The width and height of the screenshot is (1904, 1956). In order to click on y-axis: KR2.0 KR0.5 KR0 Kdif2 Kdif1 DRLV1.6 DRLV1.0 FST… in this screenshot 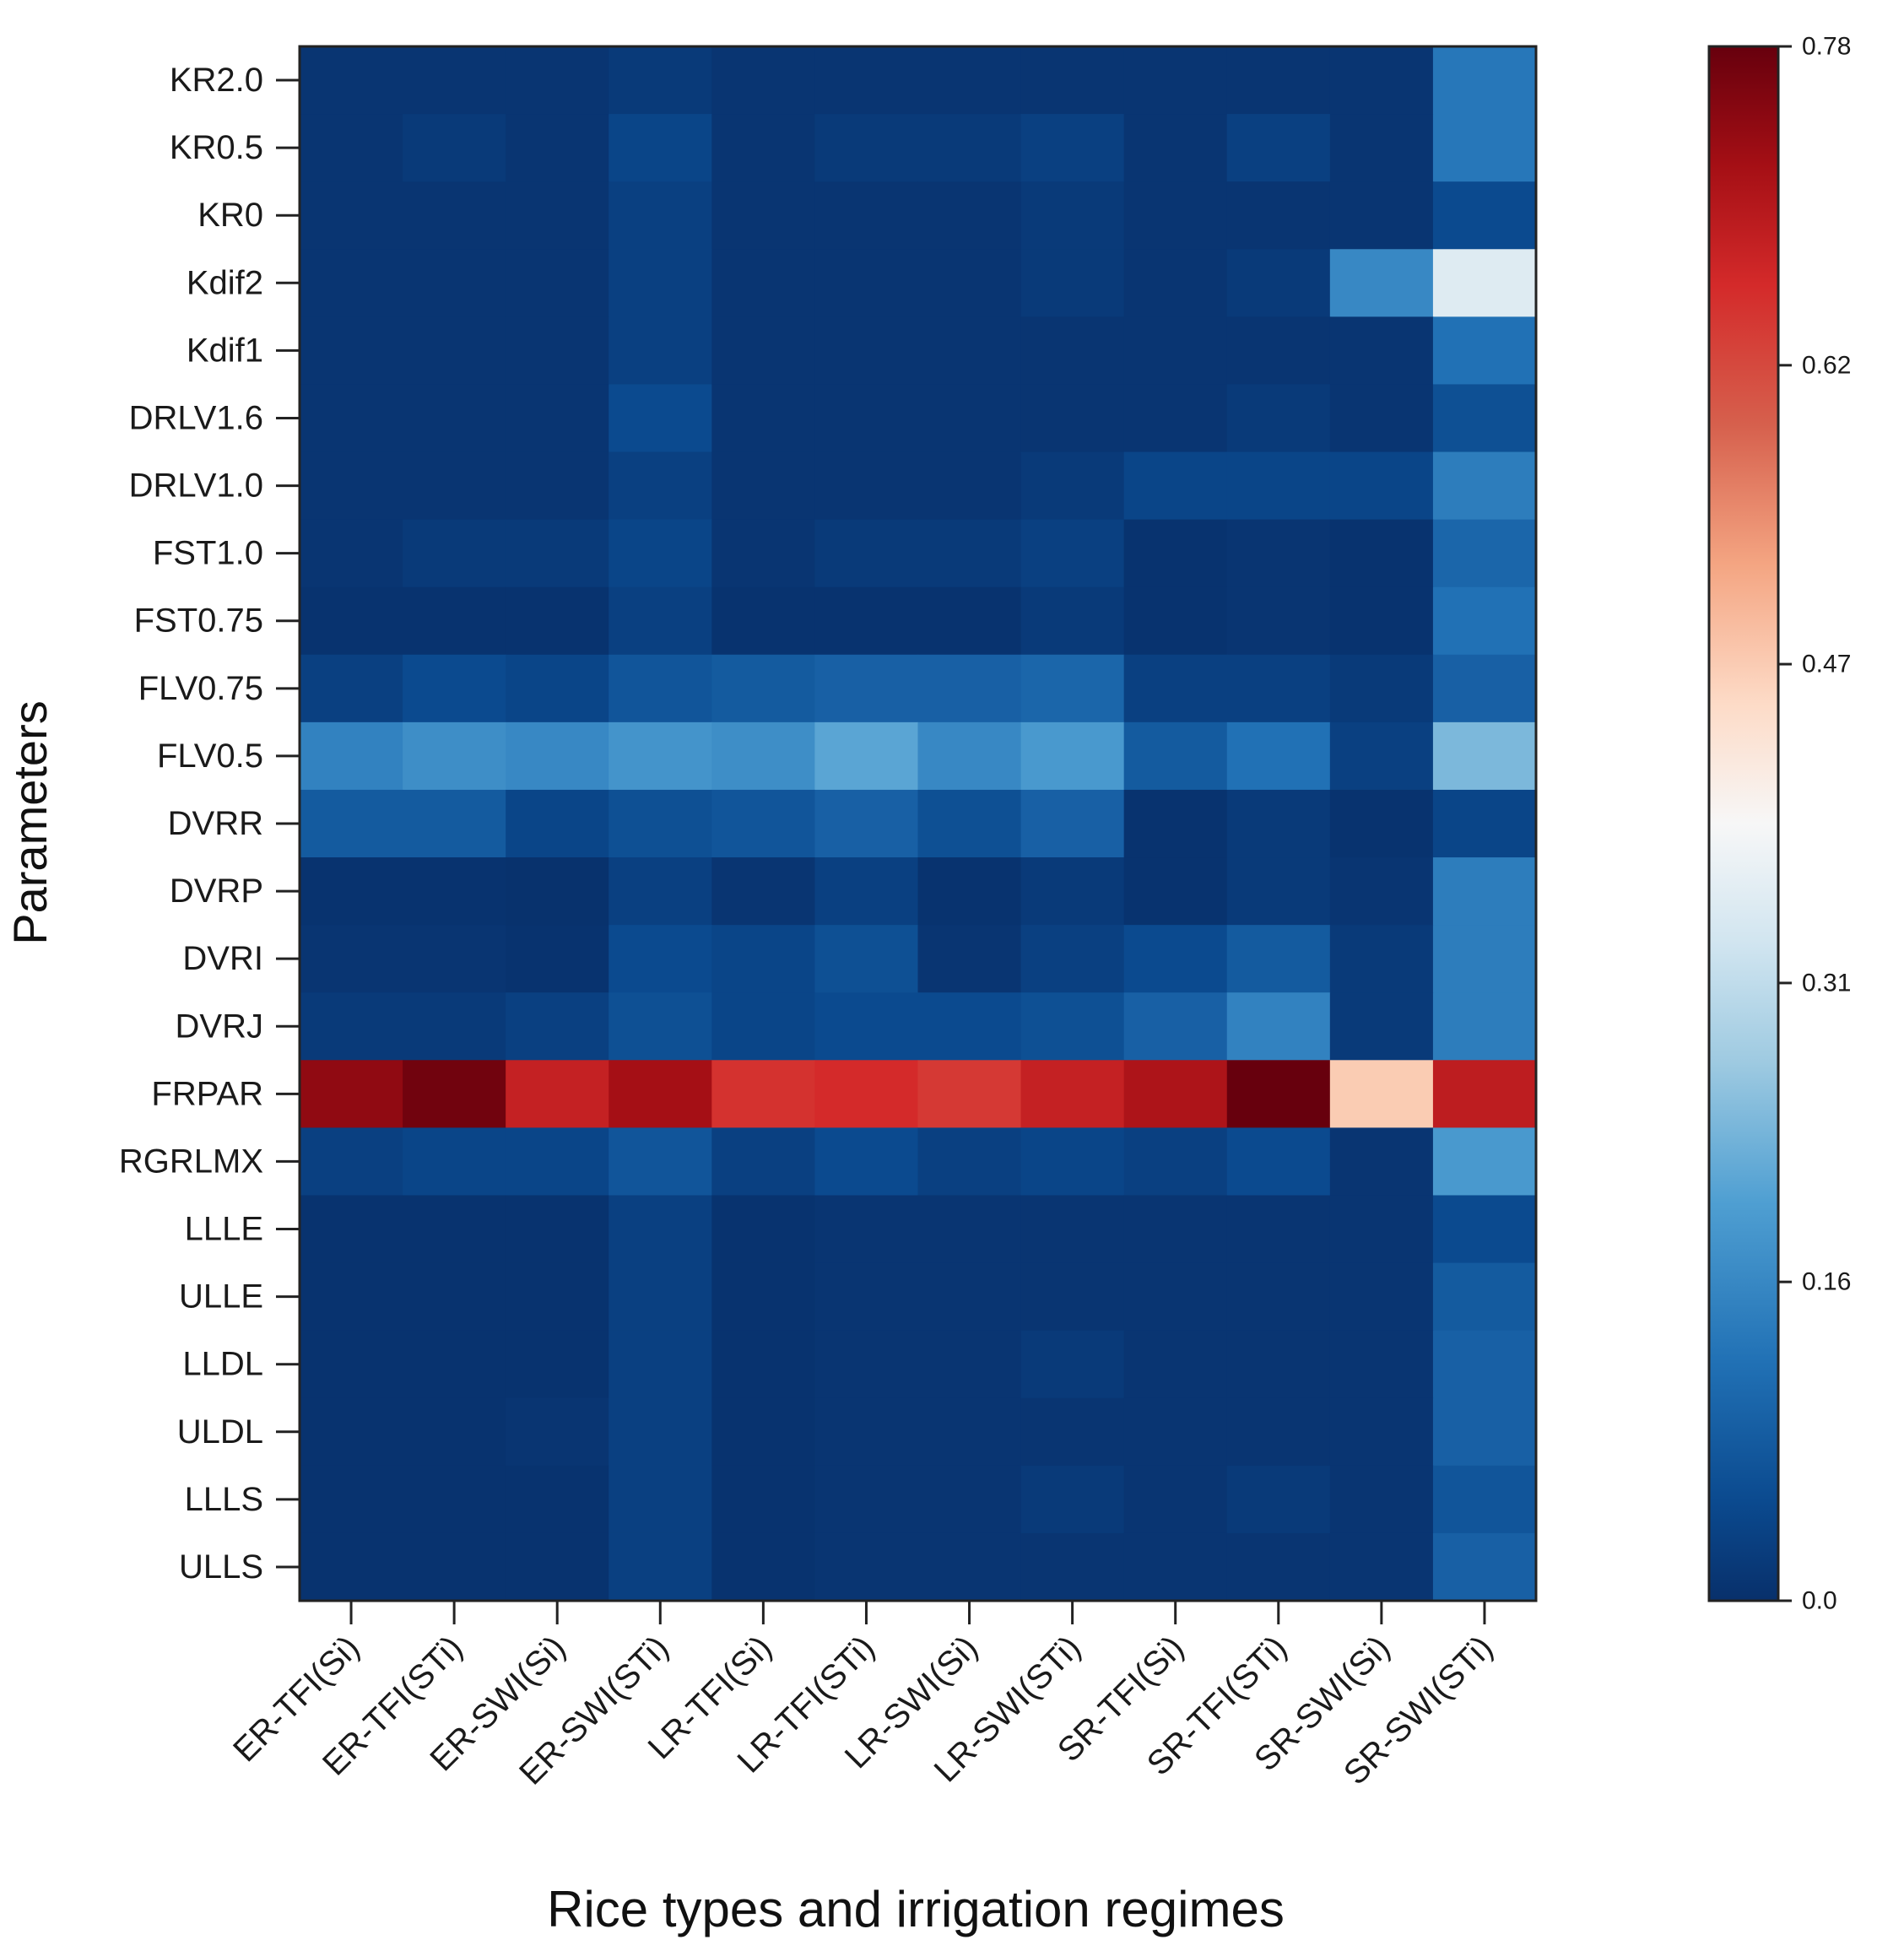, I will do `click(209, 824)`.